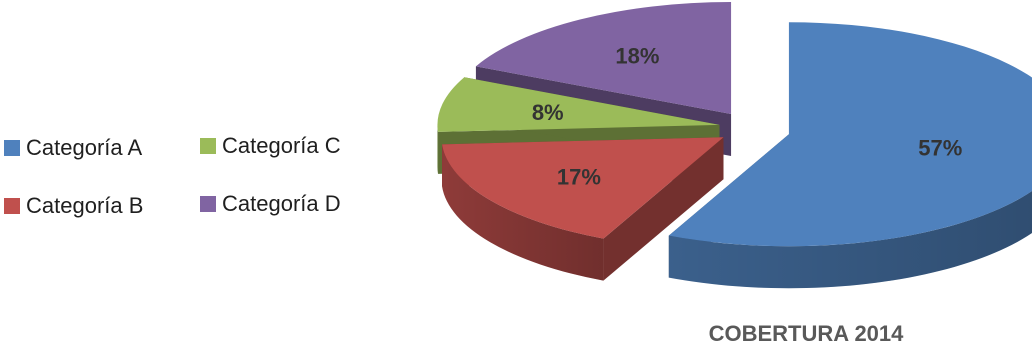 The image size is (1032, 352). I want to click on legend-item-categoria-c: Categoría C, so click(270, 145).